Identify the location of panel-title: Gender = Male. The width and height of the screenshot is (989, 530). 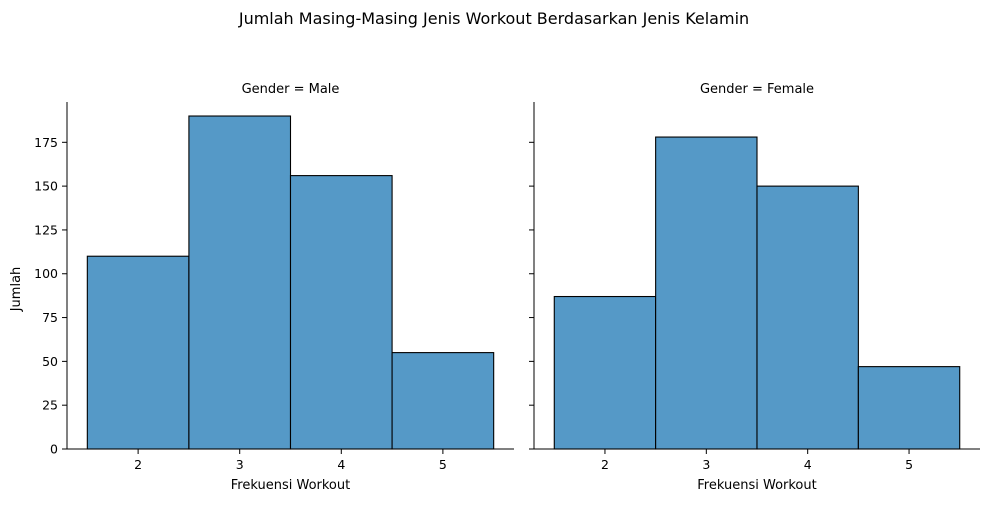
(291, 89).